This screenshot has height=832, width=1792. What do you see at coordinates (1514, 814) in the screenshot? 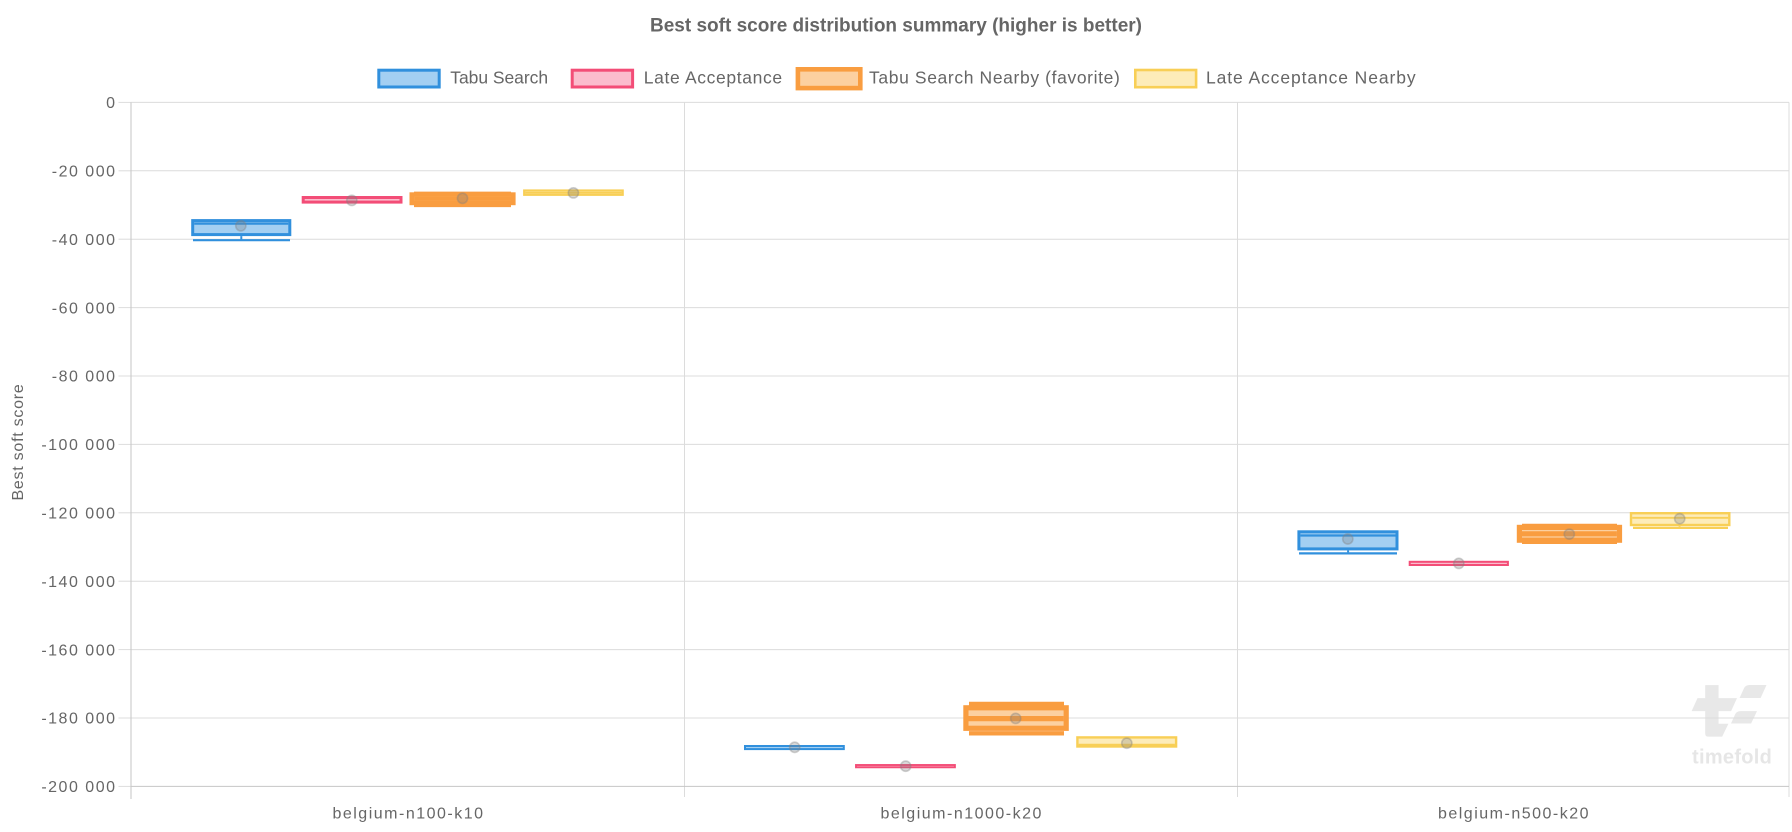
I see `svg-text: belgium-n500-k20` at bounding box center [1514, 814].